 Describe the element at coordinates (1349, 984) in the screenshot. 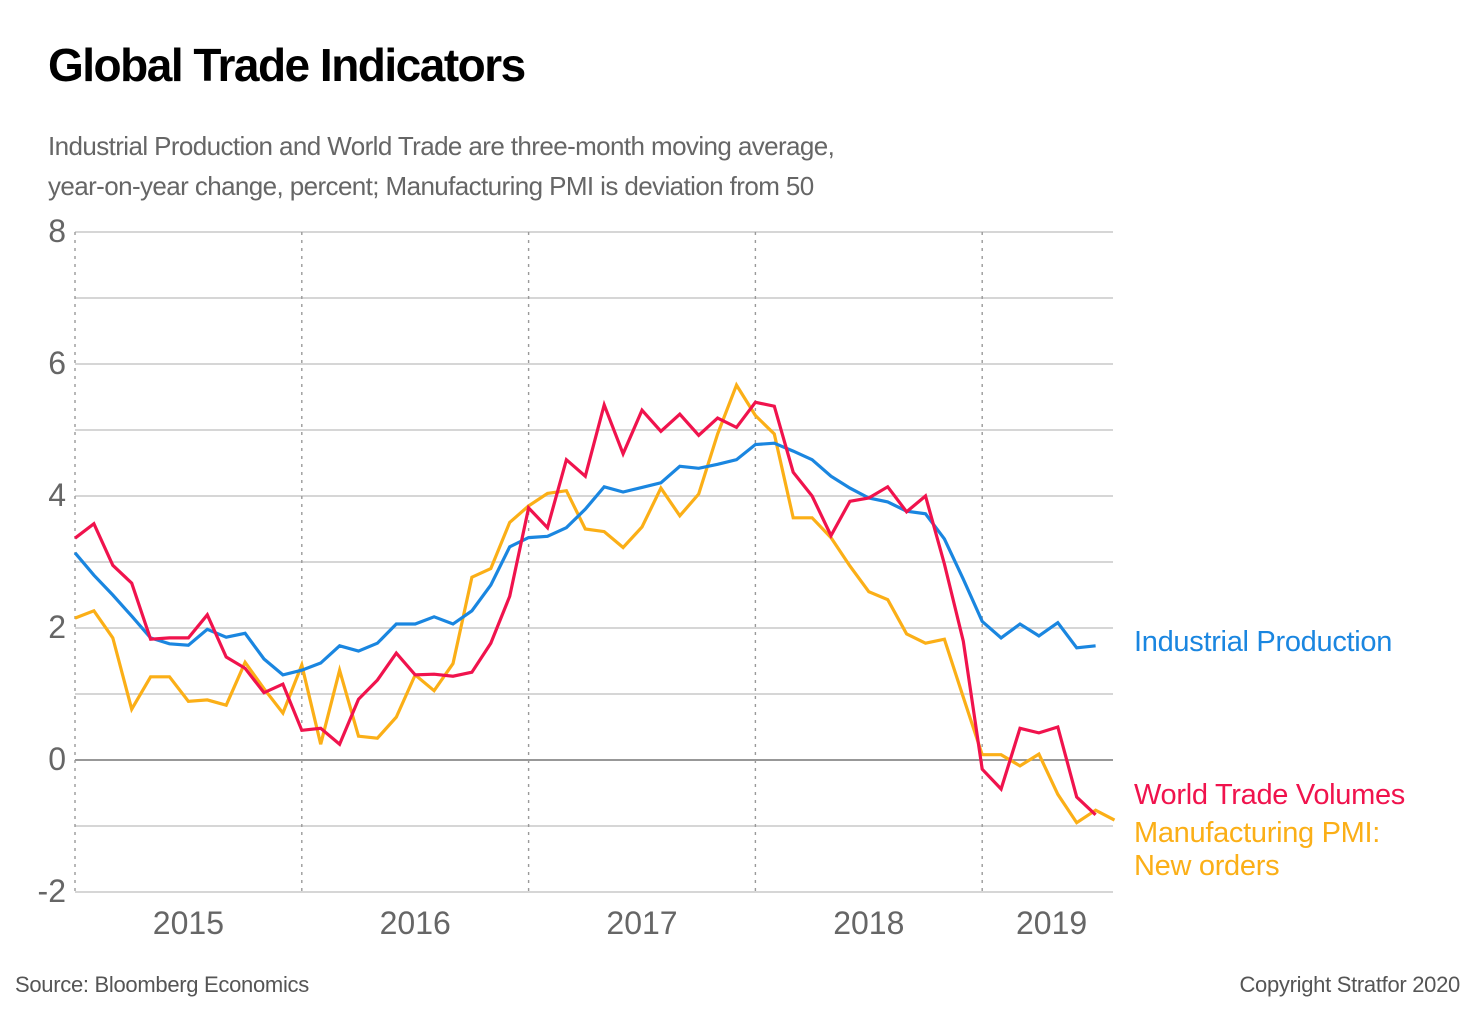

I see `copyright-note: Copyright Stratfor 2020` at that location.